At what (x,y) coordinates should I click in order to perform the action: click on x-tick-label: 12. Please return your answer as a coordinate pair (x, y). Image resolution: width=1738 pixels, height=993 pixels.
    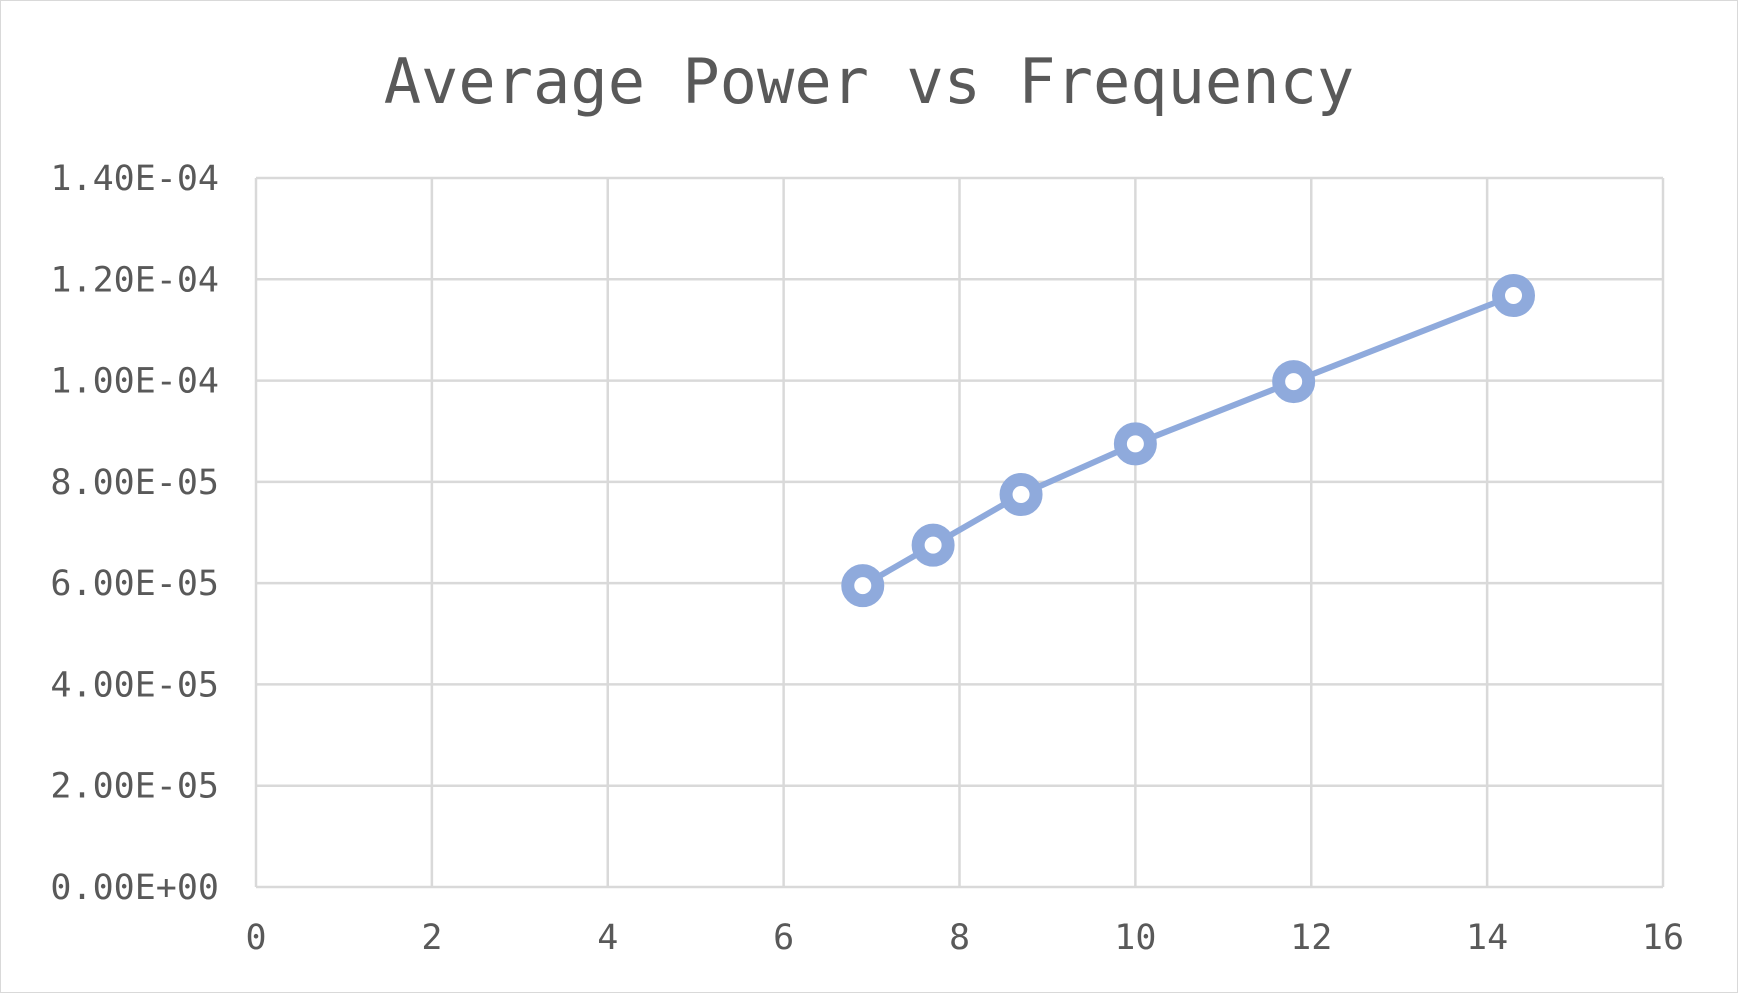
    Looking at the image, I should click on (1311, 938).